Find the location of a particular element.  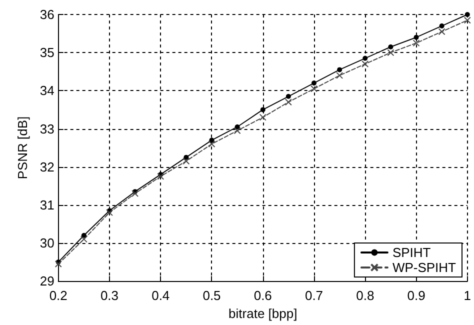

y-tick-label: 32 is located at coordinates (47, 166).